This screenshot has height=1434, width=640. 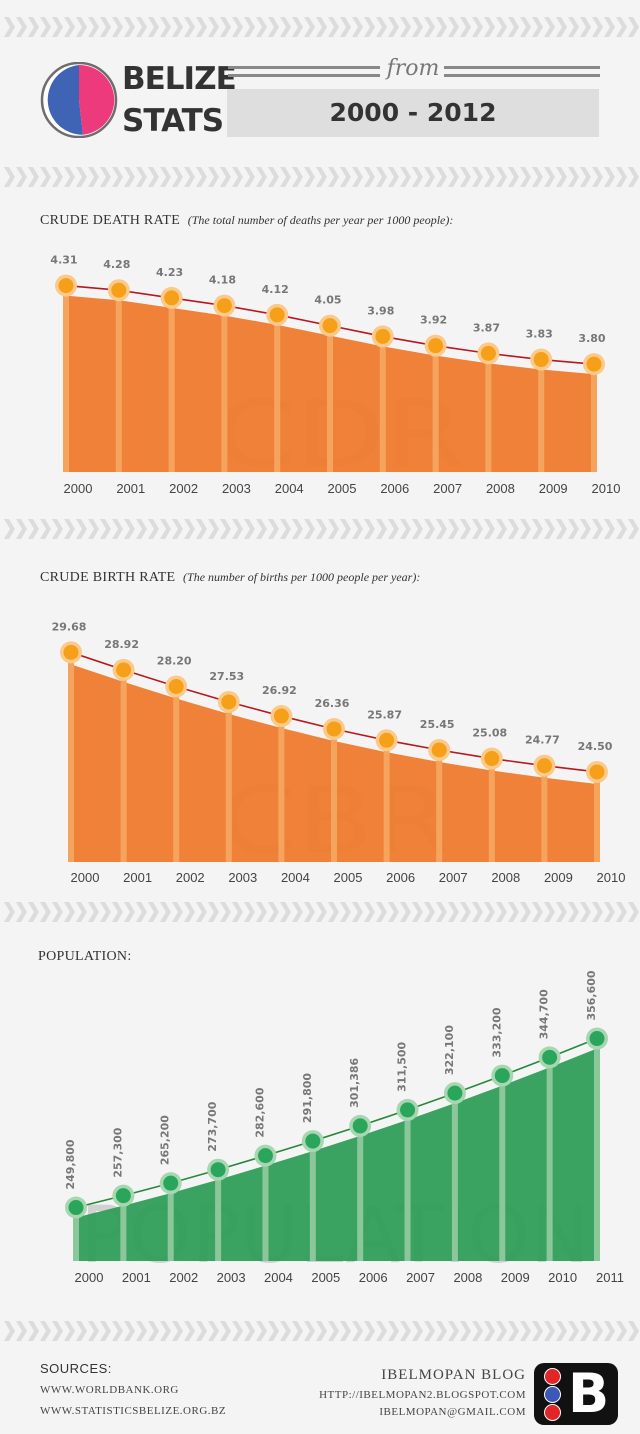 I want to click on source-statisticsbelize-link: WWW.STATISTICSBELIZE.ORG.BZ, so click(x=133, y=1411).